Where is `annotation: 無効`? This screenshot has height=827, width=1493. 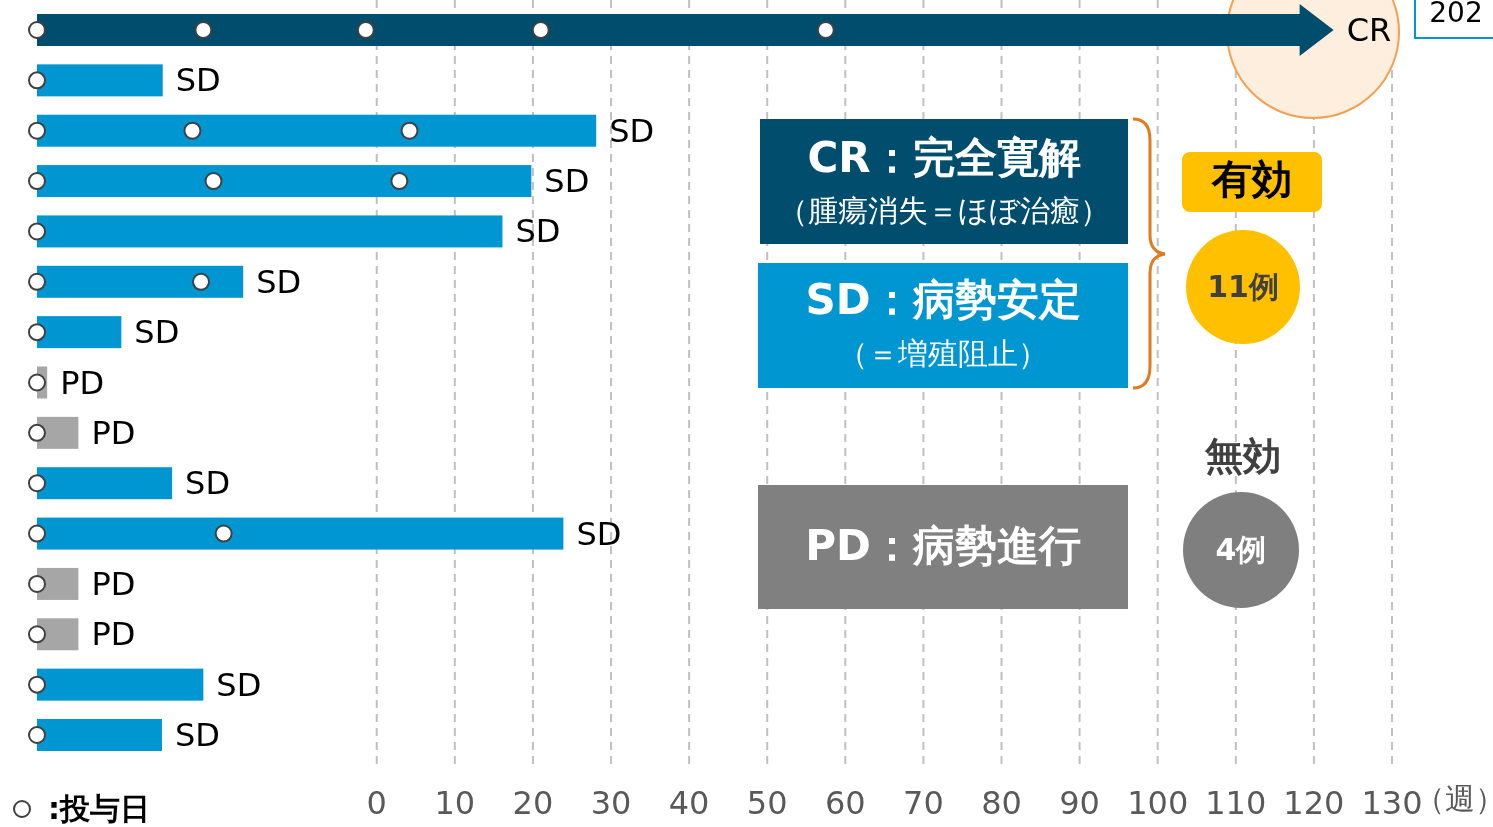 annotation: 無効 is located at coordinates (1242, 455).